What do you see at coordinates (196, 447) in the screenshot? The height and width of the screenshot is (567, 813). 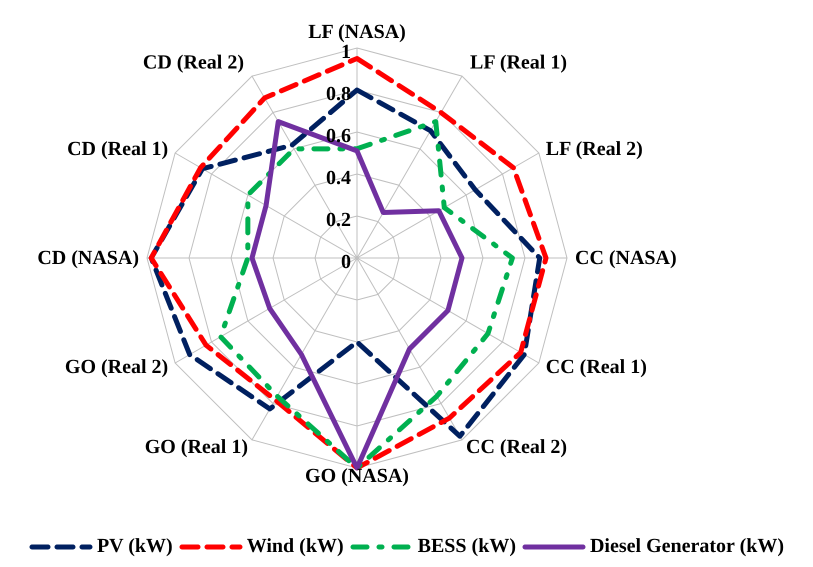 I see `spoke-label: GO (Real 1)` at bounding box center [196, 447].